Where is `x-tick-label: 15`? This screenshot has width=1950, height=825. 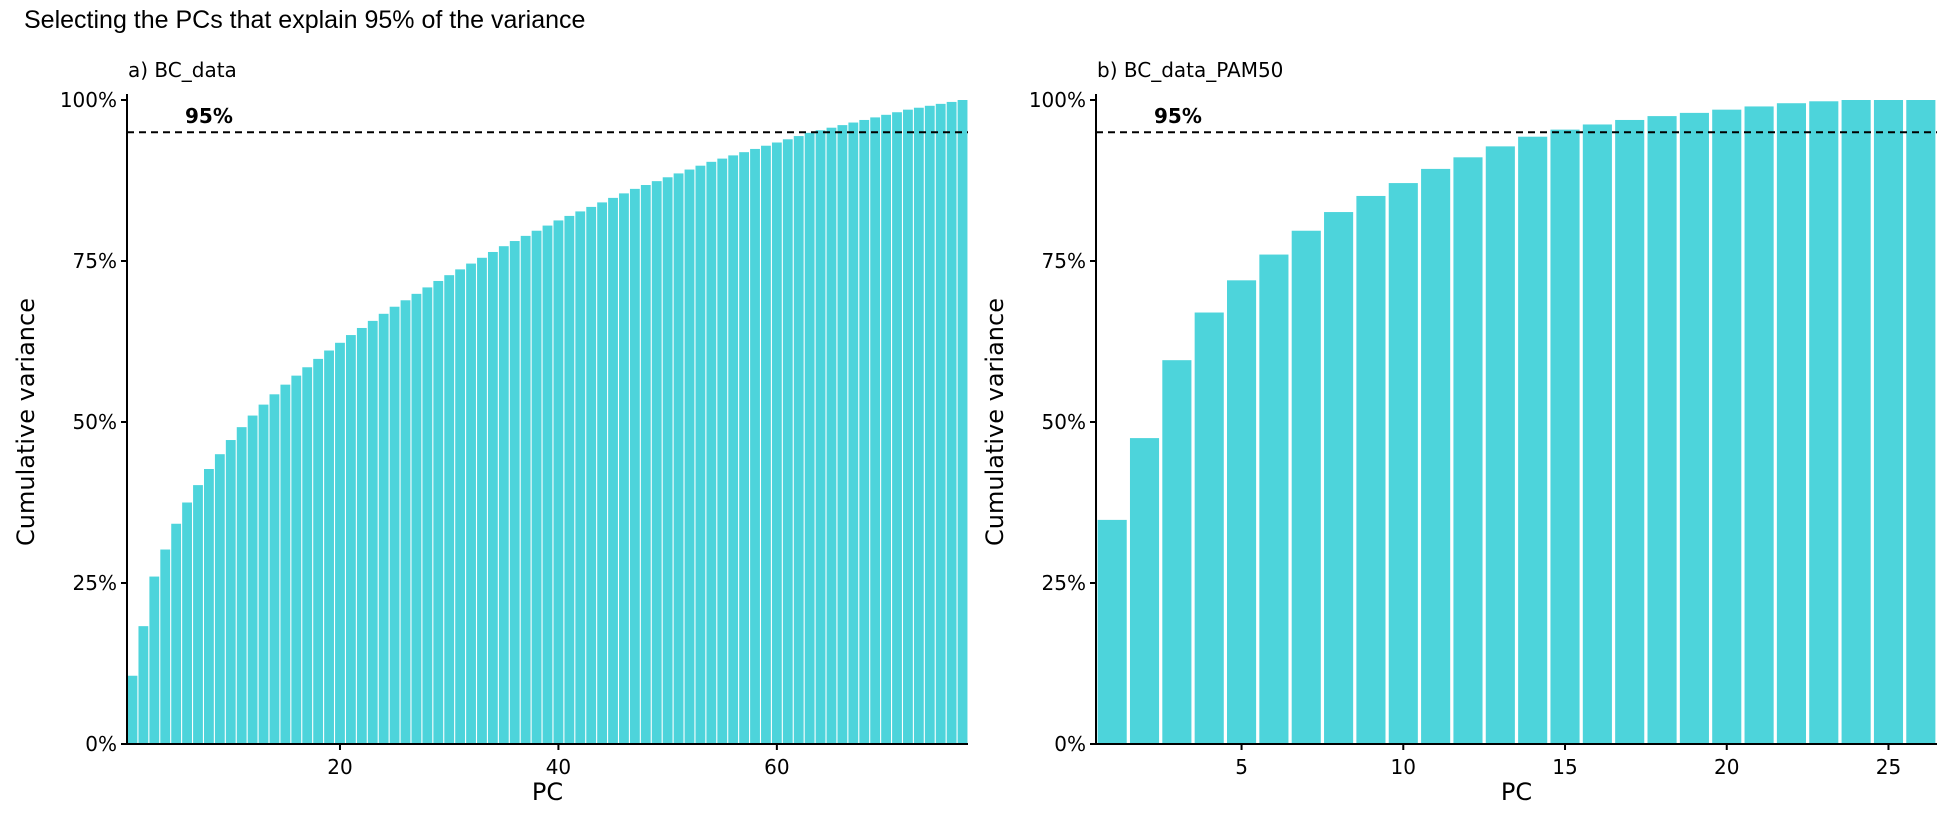 x-tick-label: 15 is located at coordinates (1564, 767).